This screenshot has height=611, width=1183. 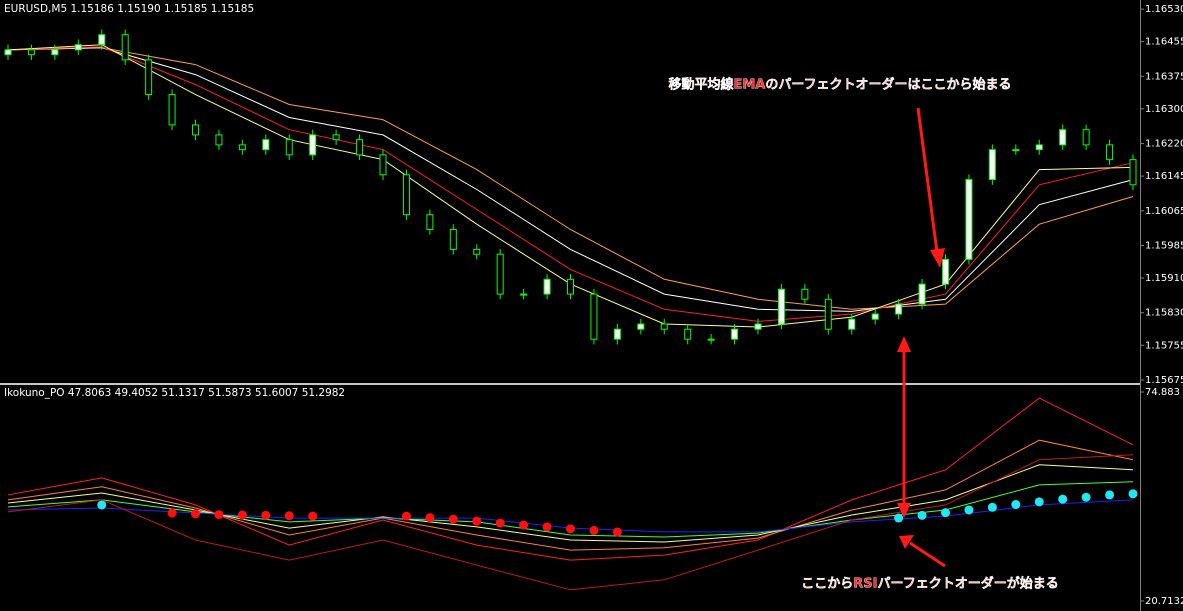 I want to click on y-tick-label: 1.16145, so click(x=1164, y=176).